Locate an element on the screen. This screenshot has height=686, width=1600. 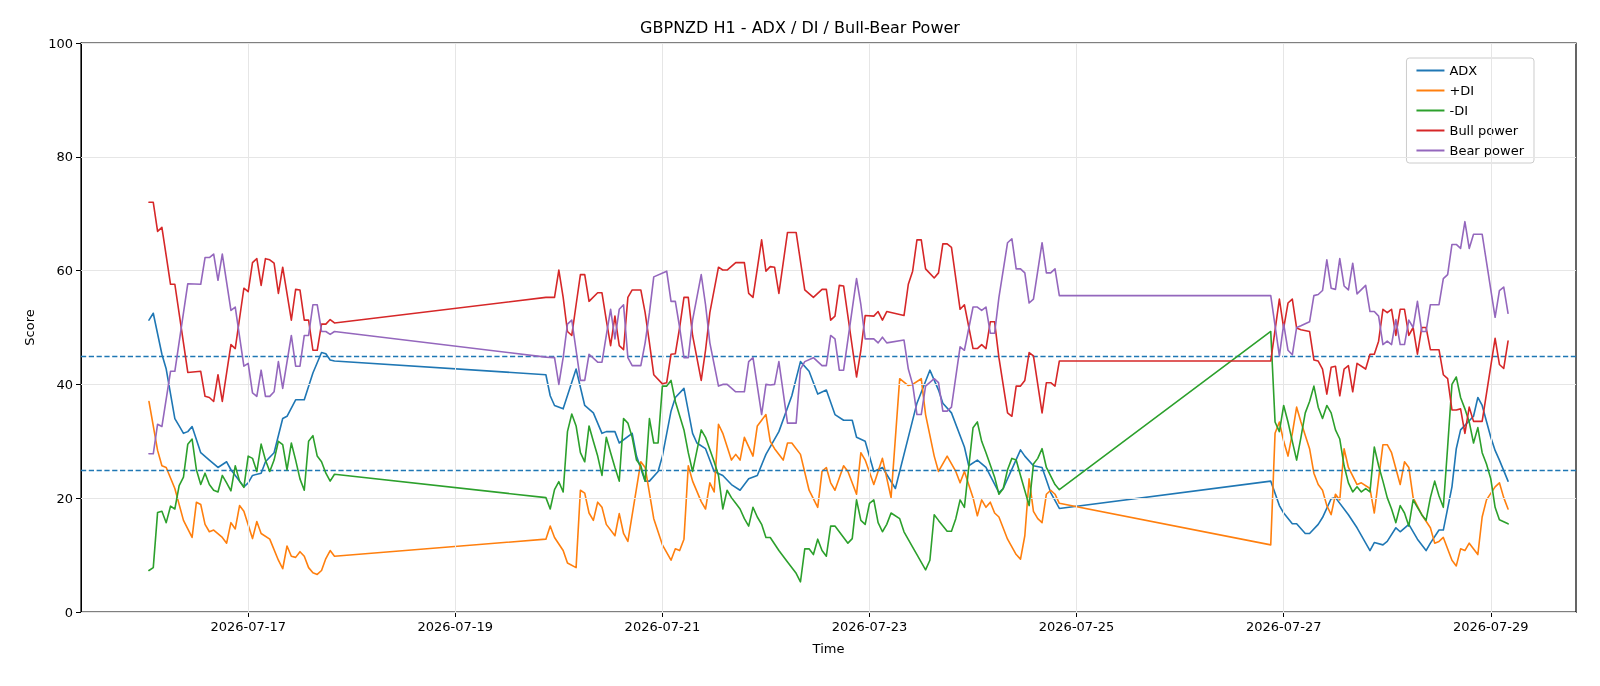
x-axis-title: Time is located at coordinates (828, 648).